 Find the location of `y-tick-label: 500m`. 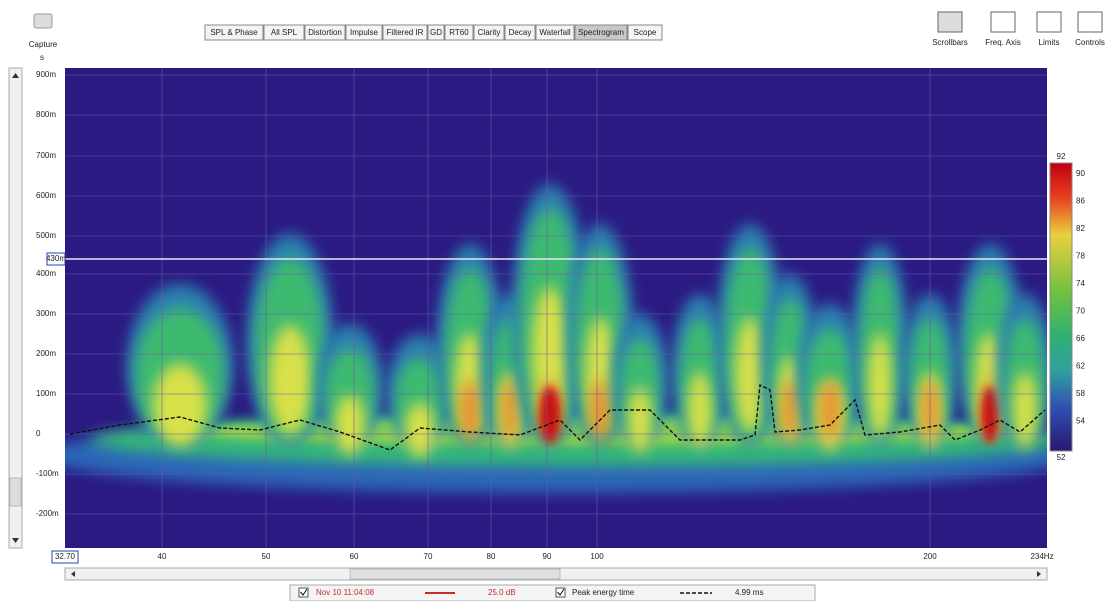

y-tick-label: 500m is located at coordinates (46, 235).